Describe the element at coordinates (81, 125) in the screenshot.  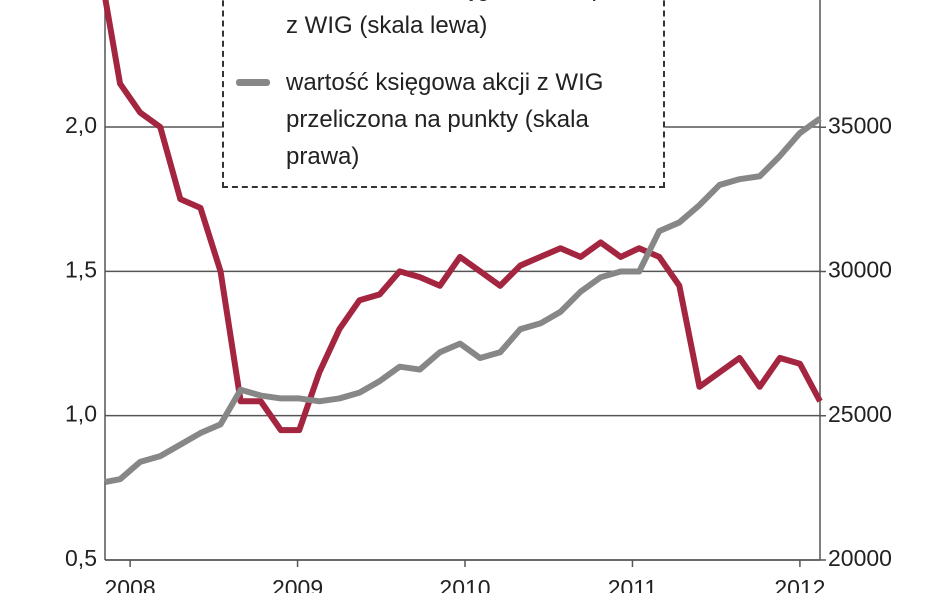
I see `y-tick-label: 2,0` at that location.